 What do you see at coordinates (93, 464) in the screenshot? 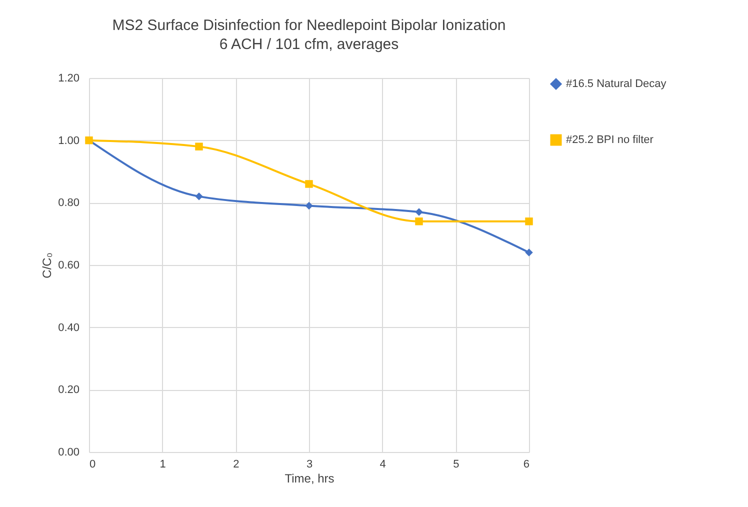
I see `x-tick-label: 0` at bounding box center [93, 464].